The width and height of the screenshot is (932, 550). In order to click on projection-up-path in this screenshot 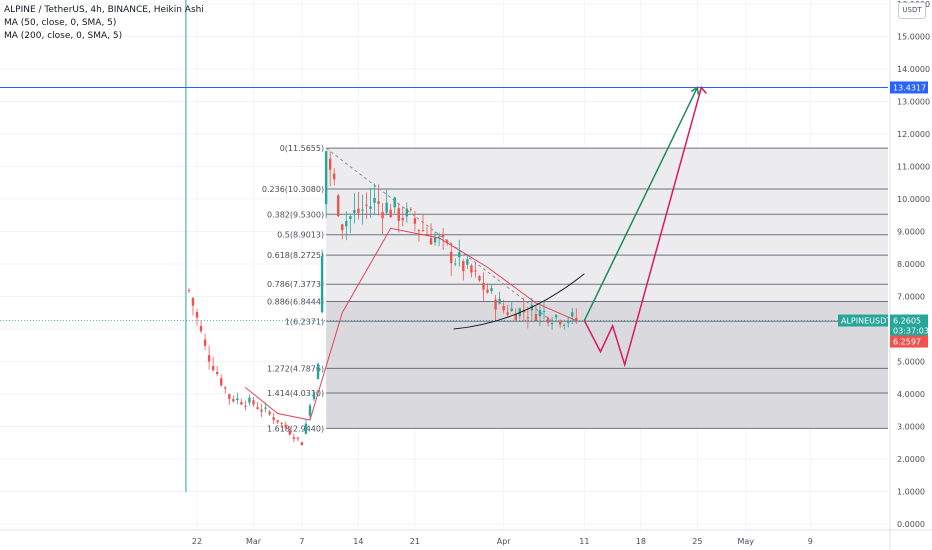, I will do `click(641, 204)`.